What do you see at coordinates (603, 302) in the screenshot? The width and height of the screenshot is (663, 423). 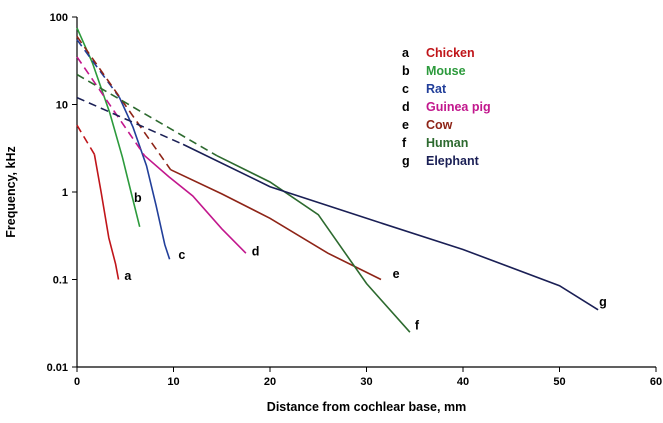 I see `curve-label-g: g` at bounding box center [603, 302].